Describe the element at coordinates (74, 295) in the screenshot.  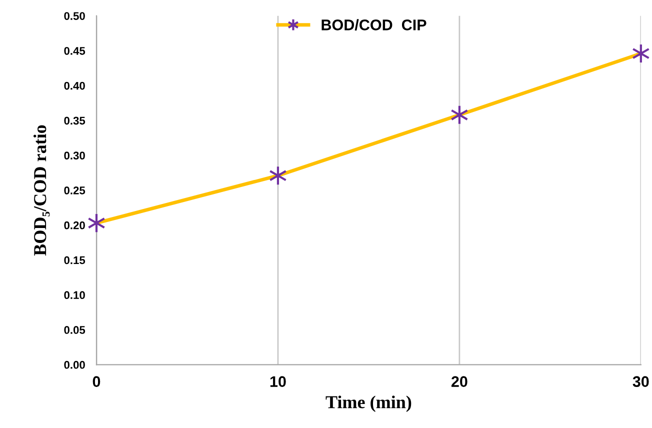
I see `y-tick-label: 0.10` at that location.